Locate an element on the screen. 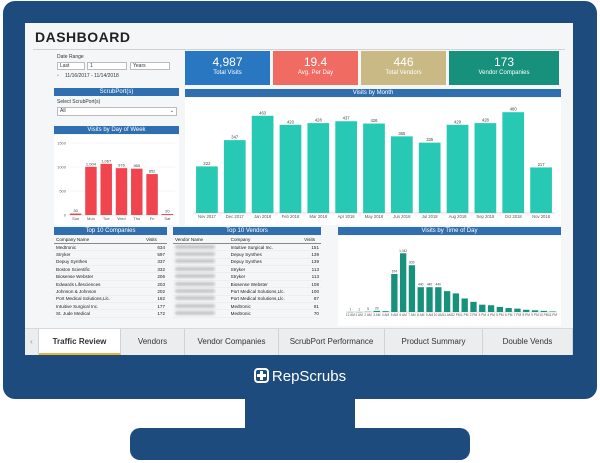  visits-cell: 206 is located at coordinates (155, 276).